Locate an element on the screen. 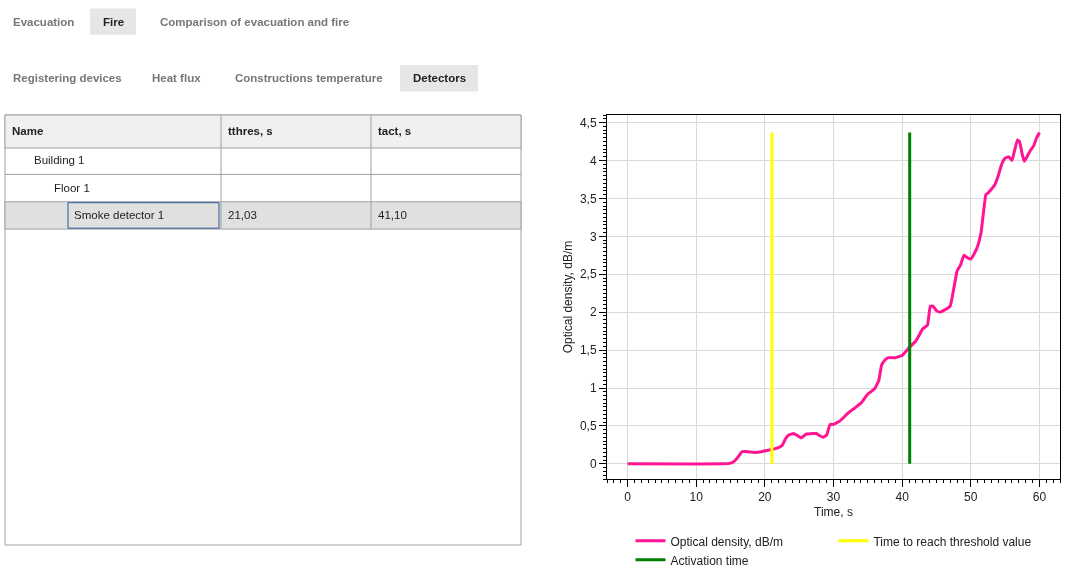  text: 41,10 is located at coordinates (392, 215).